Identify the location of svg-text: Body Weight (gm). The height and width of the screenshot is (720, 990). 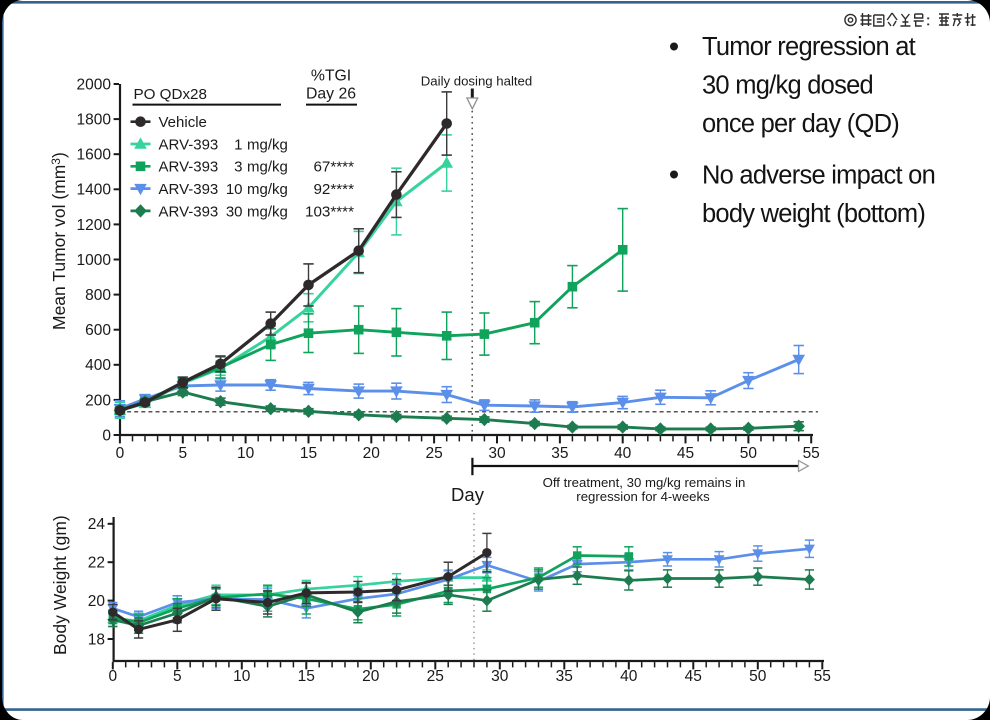
(60, 585).